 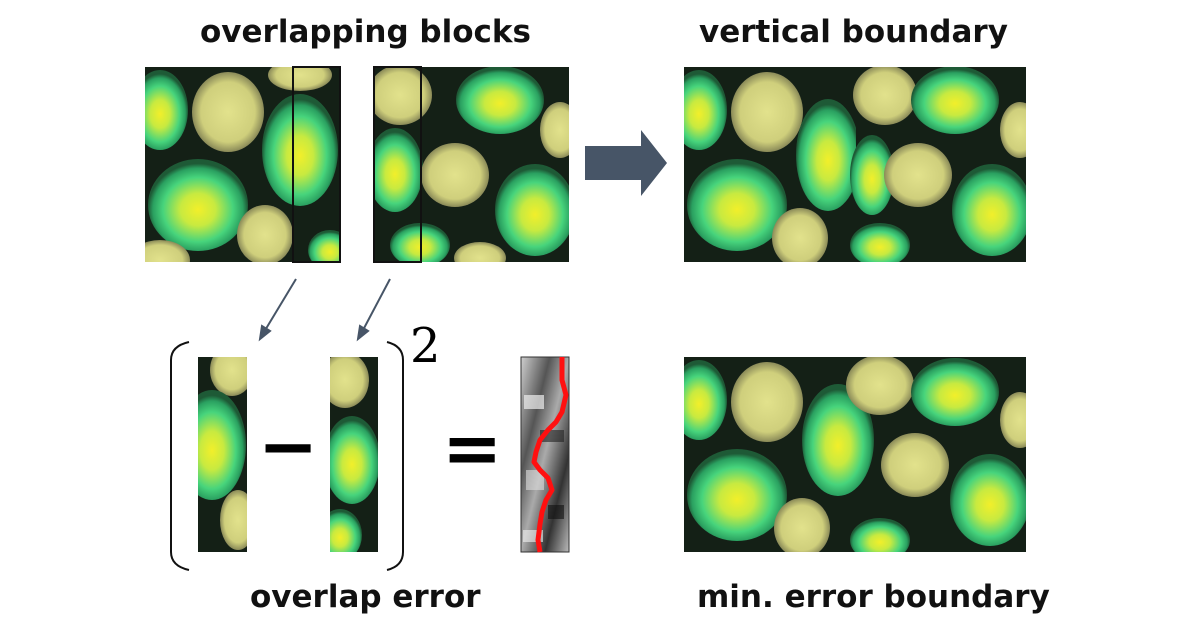 I want to click on overlap-strip-b, so click(x=354, y=454).